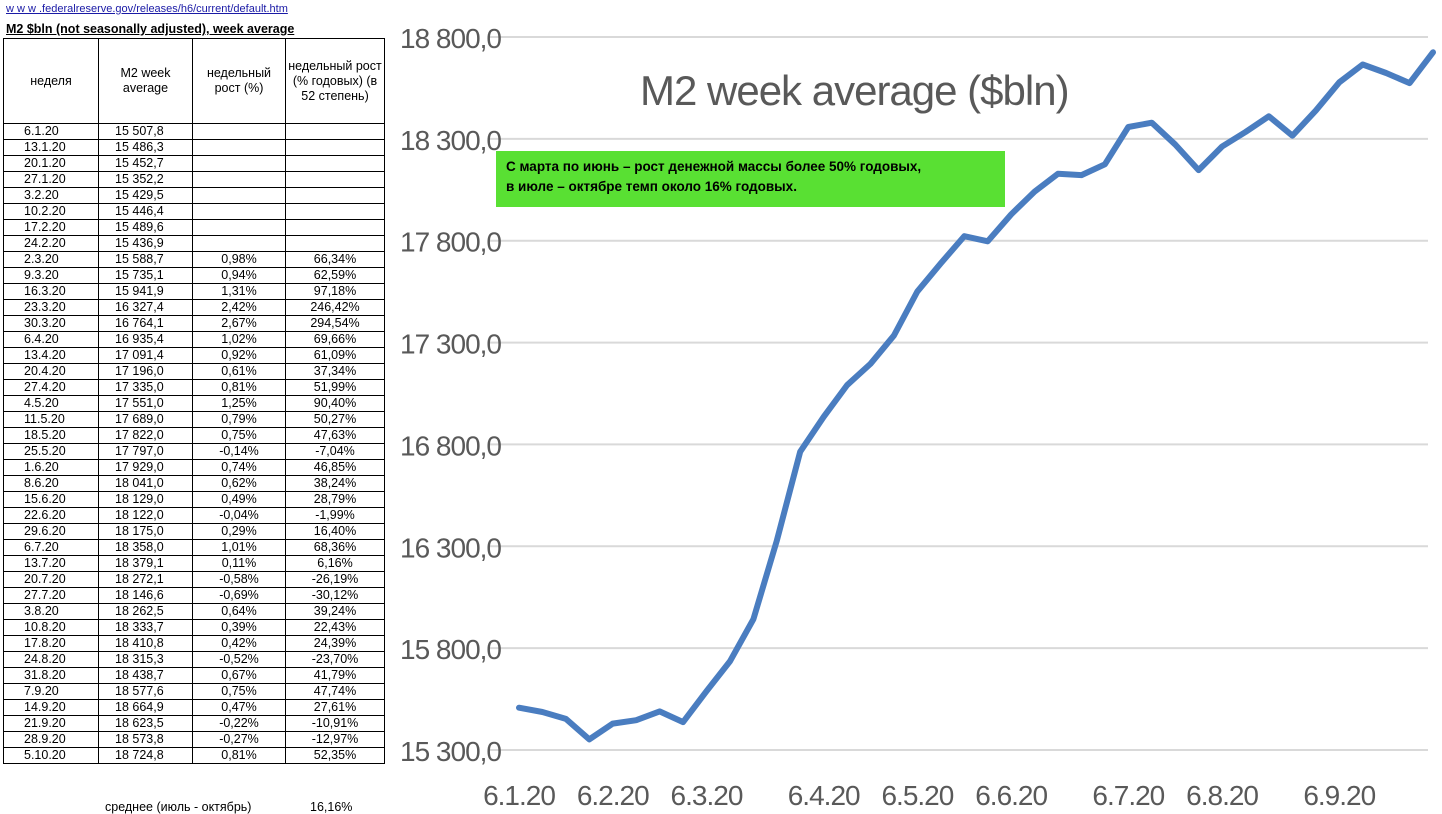 This screenshot has width=1442, height=814. What do you see at coordinates (51, 755) in the screenshot?
I see `cell-week: 5.10.20` at bounding box center [51, 755].